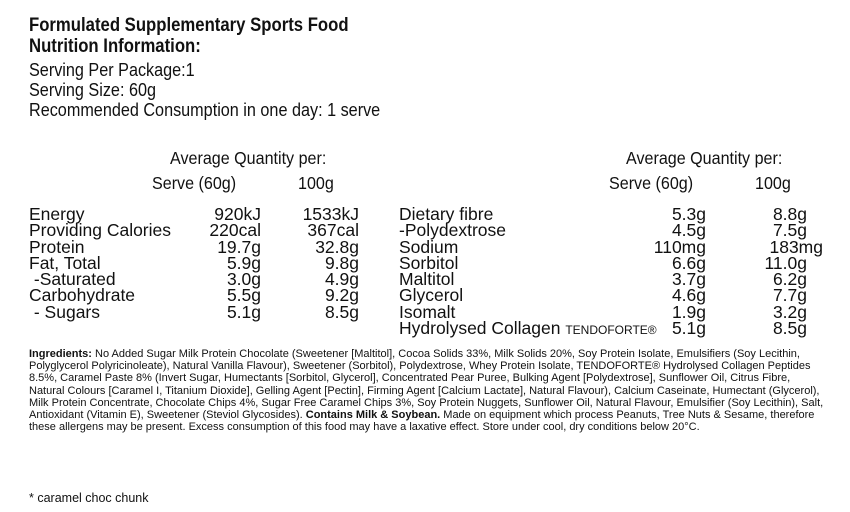 This screenshot has width=850, height=512. Describe the element at coordinates (789, 230) in the screenshot. I see `per100-value: 7.5g` at that location.